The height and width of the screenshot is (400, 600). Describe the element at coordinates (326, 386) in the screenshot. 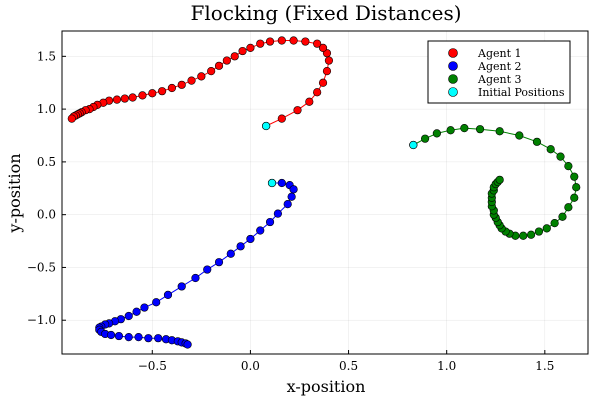

I see `x-axis-label: x-position` at that location.